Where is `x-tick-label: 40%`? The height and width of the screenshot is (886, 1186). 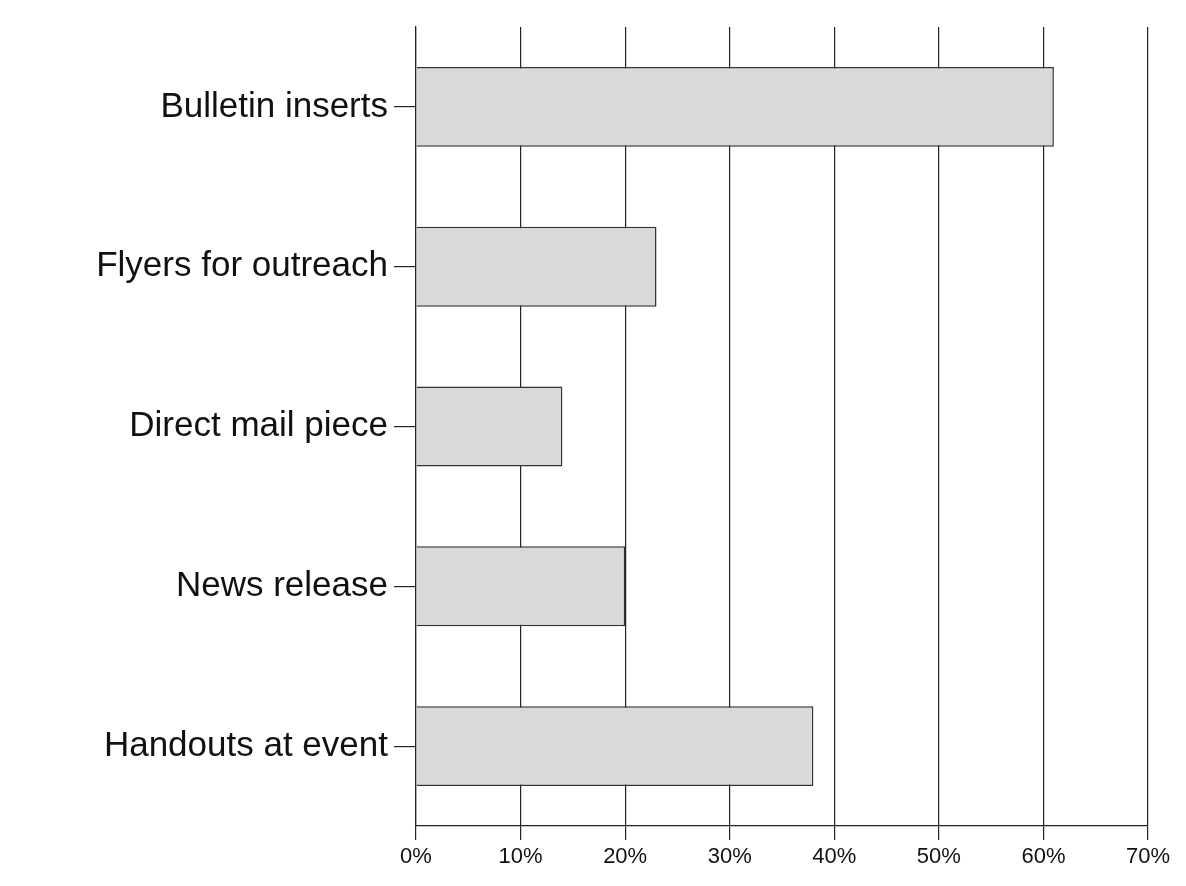
x-tick-label: 40% is located at coordinates (834, 856).